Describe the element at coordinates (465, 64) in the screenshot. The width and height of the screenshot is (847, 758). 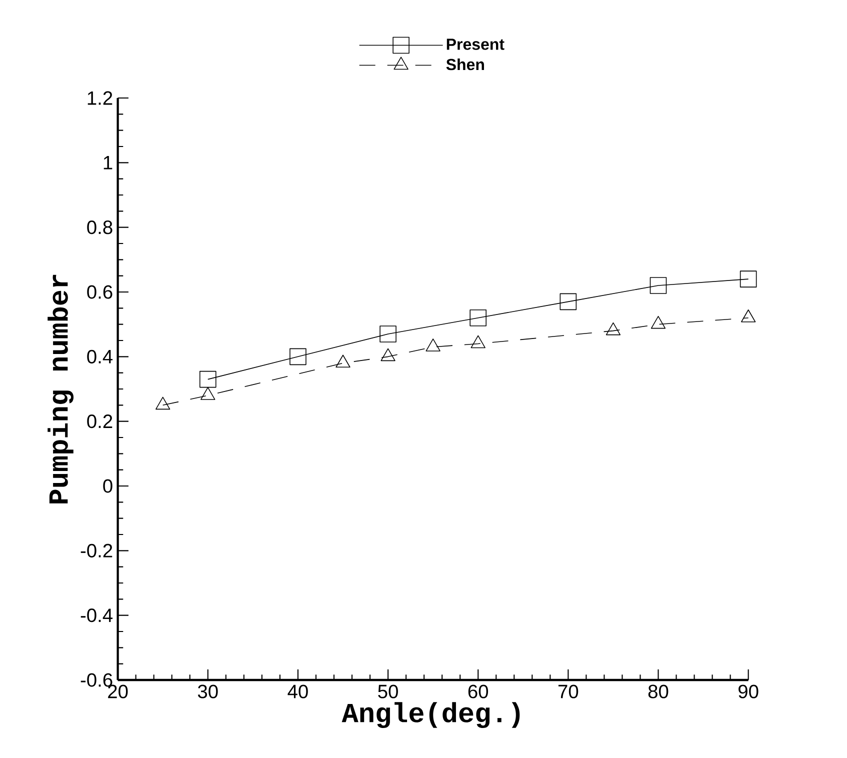
I see `legend-label: Shen` at that location.